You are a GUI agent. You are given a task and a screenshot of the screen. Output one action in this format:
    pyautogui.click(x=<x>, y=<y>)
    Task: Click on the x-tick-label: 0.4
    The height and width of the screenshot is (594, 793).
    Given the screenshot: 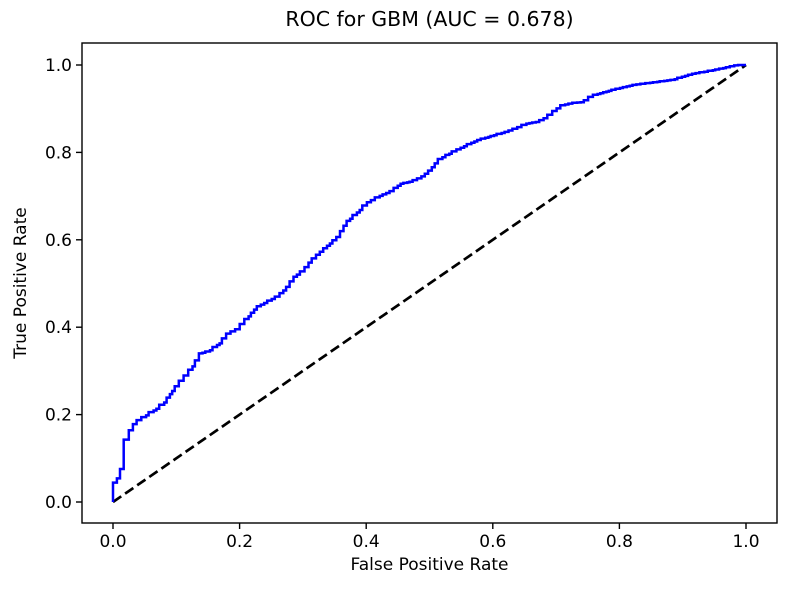 What is the action you would take?
    pyautogui.click(x=366, y=542)
    